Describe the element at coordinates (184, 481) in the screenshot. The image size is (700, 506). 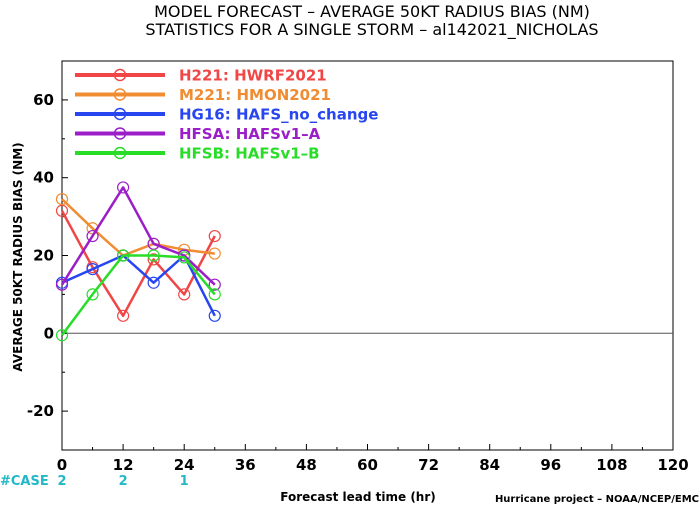
I see `case-count: 1` at that location.